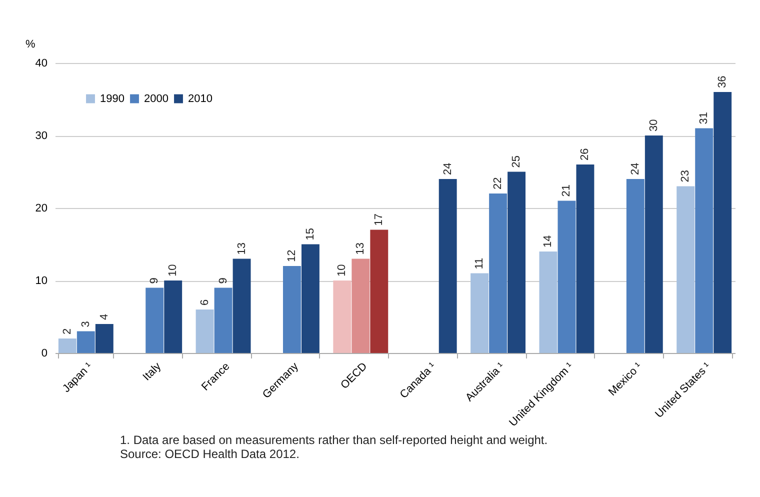 The image size is (760, 497). I want to click on data-label: 31, so click(704, 118).